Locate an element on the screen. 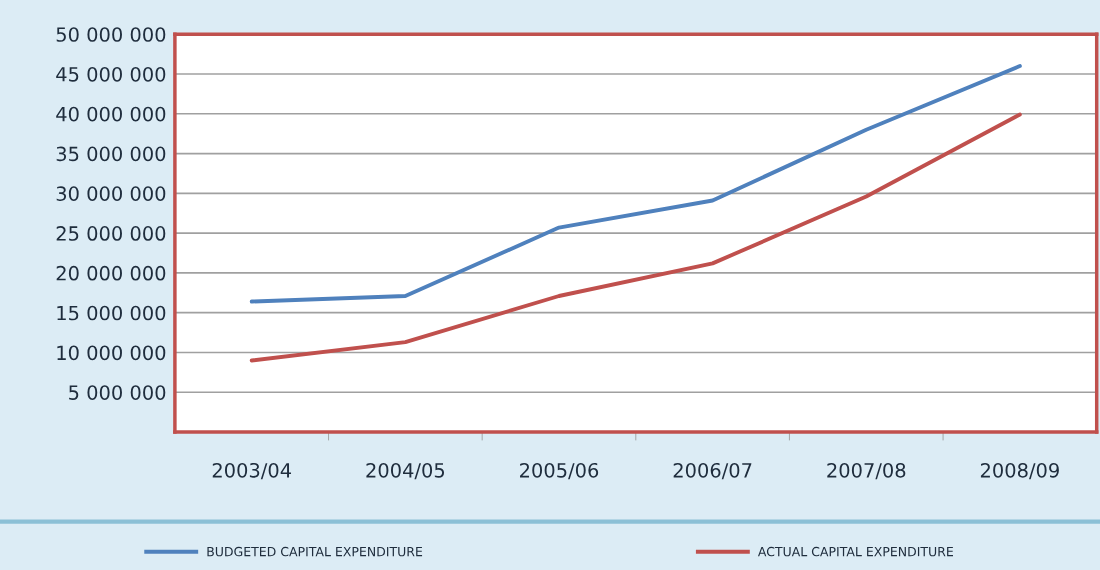 The image size is (1100, 570). x-tick-label: 2003/04 is located at coordinates (252, 471).